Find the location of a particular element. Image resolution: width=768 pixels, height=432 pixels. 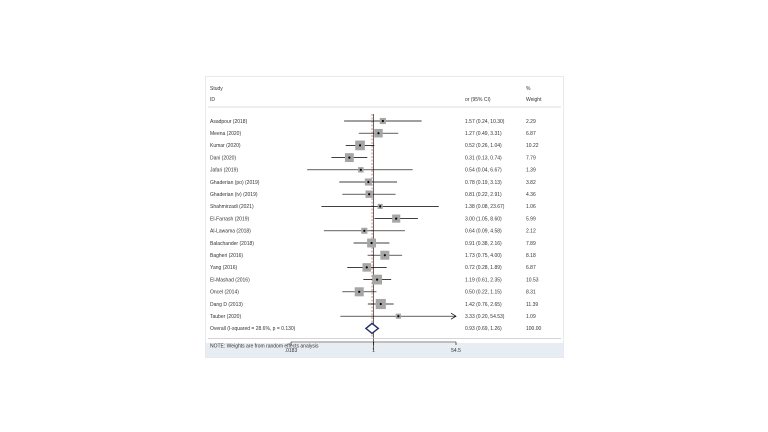

study-ci-text: 0.52 (0.26, 1.04) is located at coordinates (483, 146).